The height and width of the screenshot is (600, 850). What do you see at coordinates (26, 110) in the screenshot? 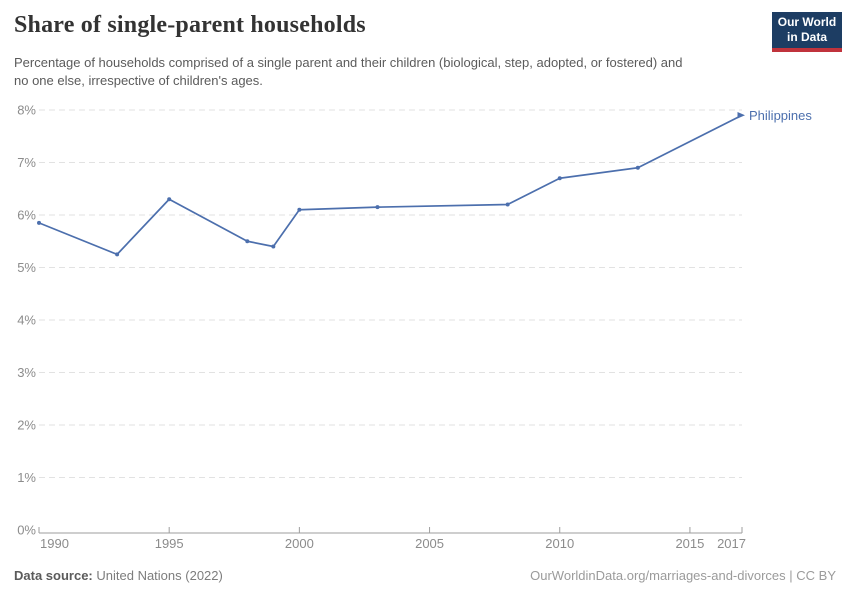
I see `y-axis-label-8pct: 8%` at bounding box center [26, 110].